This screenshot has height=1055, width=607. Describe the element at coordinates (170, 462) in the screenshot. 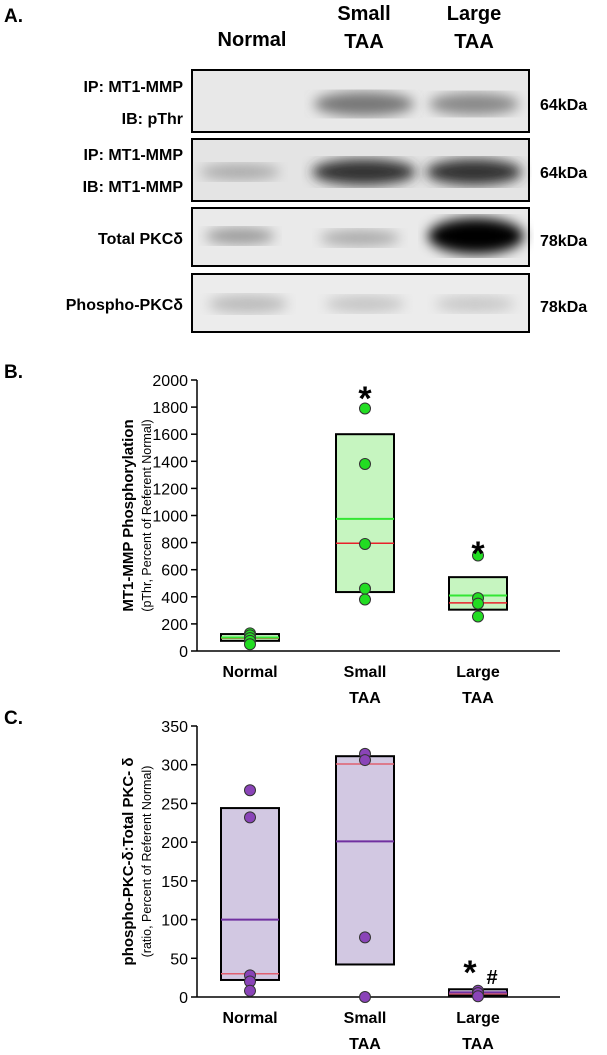

I see `y-tick-label: 1400` at that location.